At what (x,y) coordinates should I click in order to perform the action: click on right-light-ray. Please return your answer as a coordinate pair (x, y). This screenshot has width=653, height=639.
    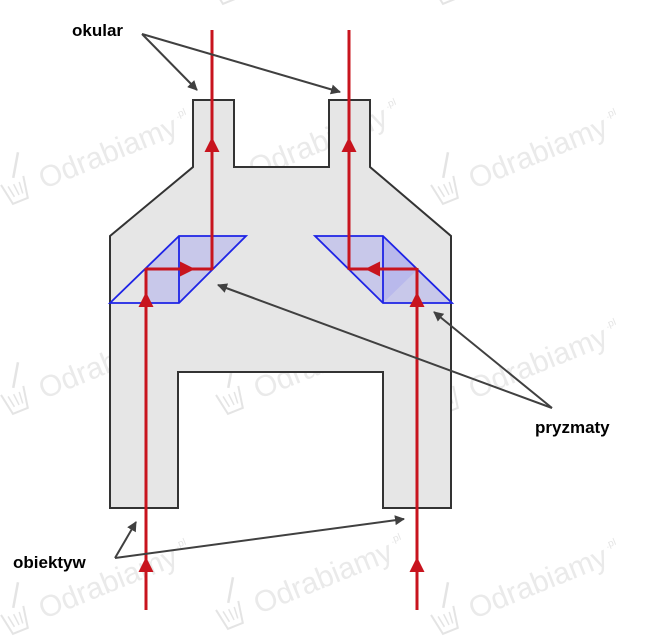
    Looking at the image, I should click on (383, 320).